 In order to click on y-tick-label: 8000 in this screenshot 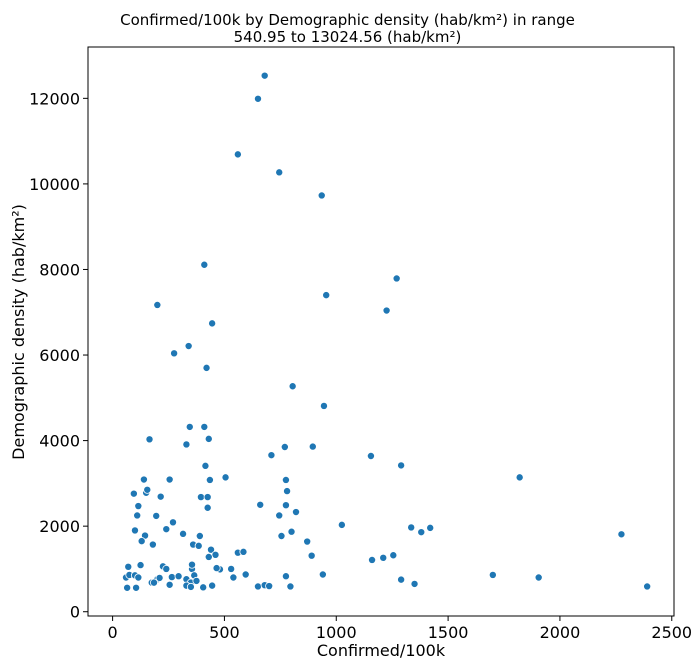, I will do `click(59, 269)`.